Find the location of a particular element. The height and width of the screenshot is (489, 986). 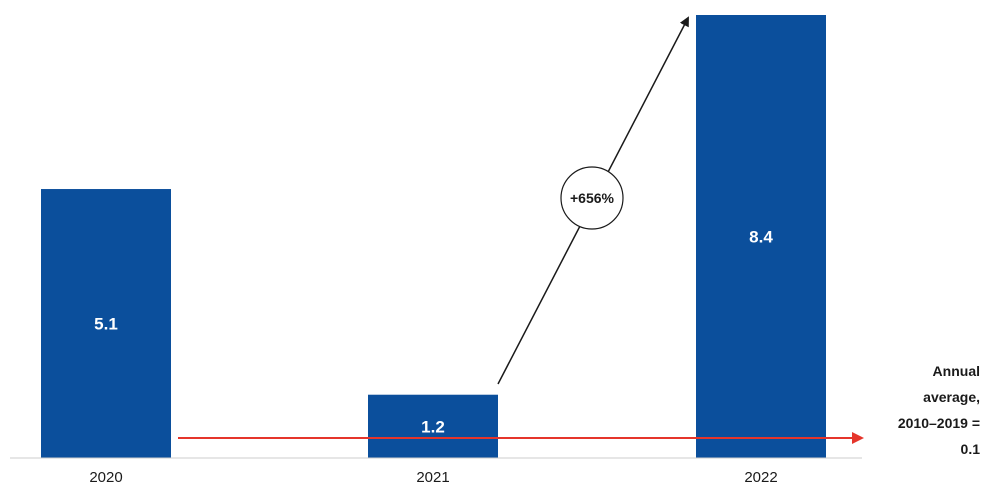

value-label-2020: 5.1 is located at coordinates (106, 324).